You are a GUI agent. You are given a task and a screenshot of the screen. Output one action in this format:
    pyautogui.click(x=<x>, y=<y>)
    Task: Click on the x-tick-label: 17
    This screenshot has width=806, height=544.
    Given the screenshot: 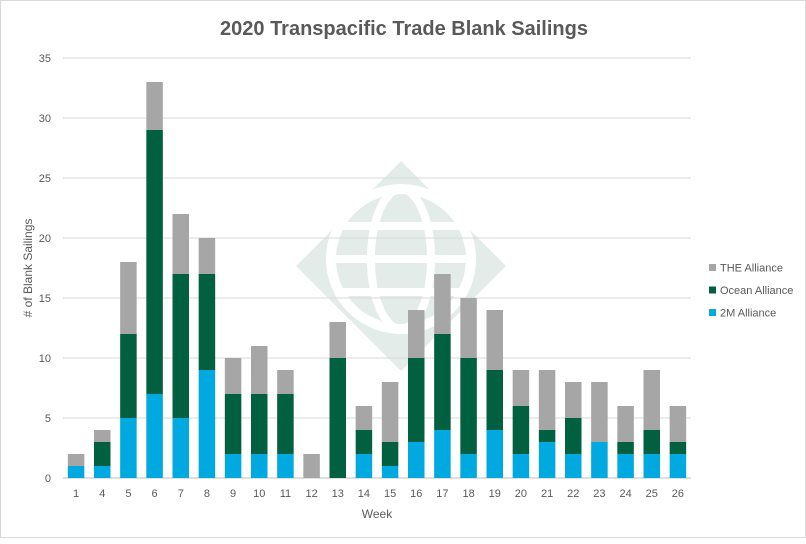 What is the action you would take?
    pyautogui.click(x=442, y=494)
    